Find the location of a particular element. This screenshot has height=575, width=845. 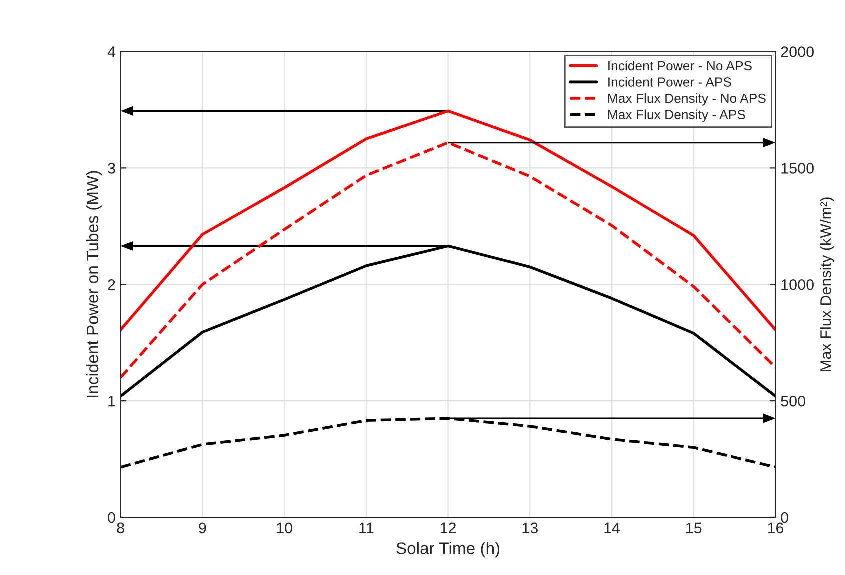

line-series is located at coordinates (448, 443).